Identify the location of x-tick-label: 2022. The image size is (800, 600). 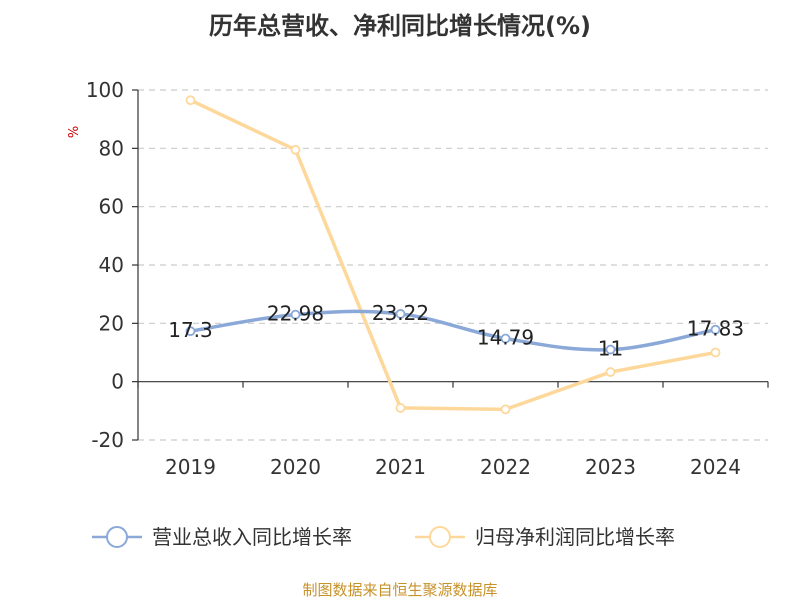
(505, 467).